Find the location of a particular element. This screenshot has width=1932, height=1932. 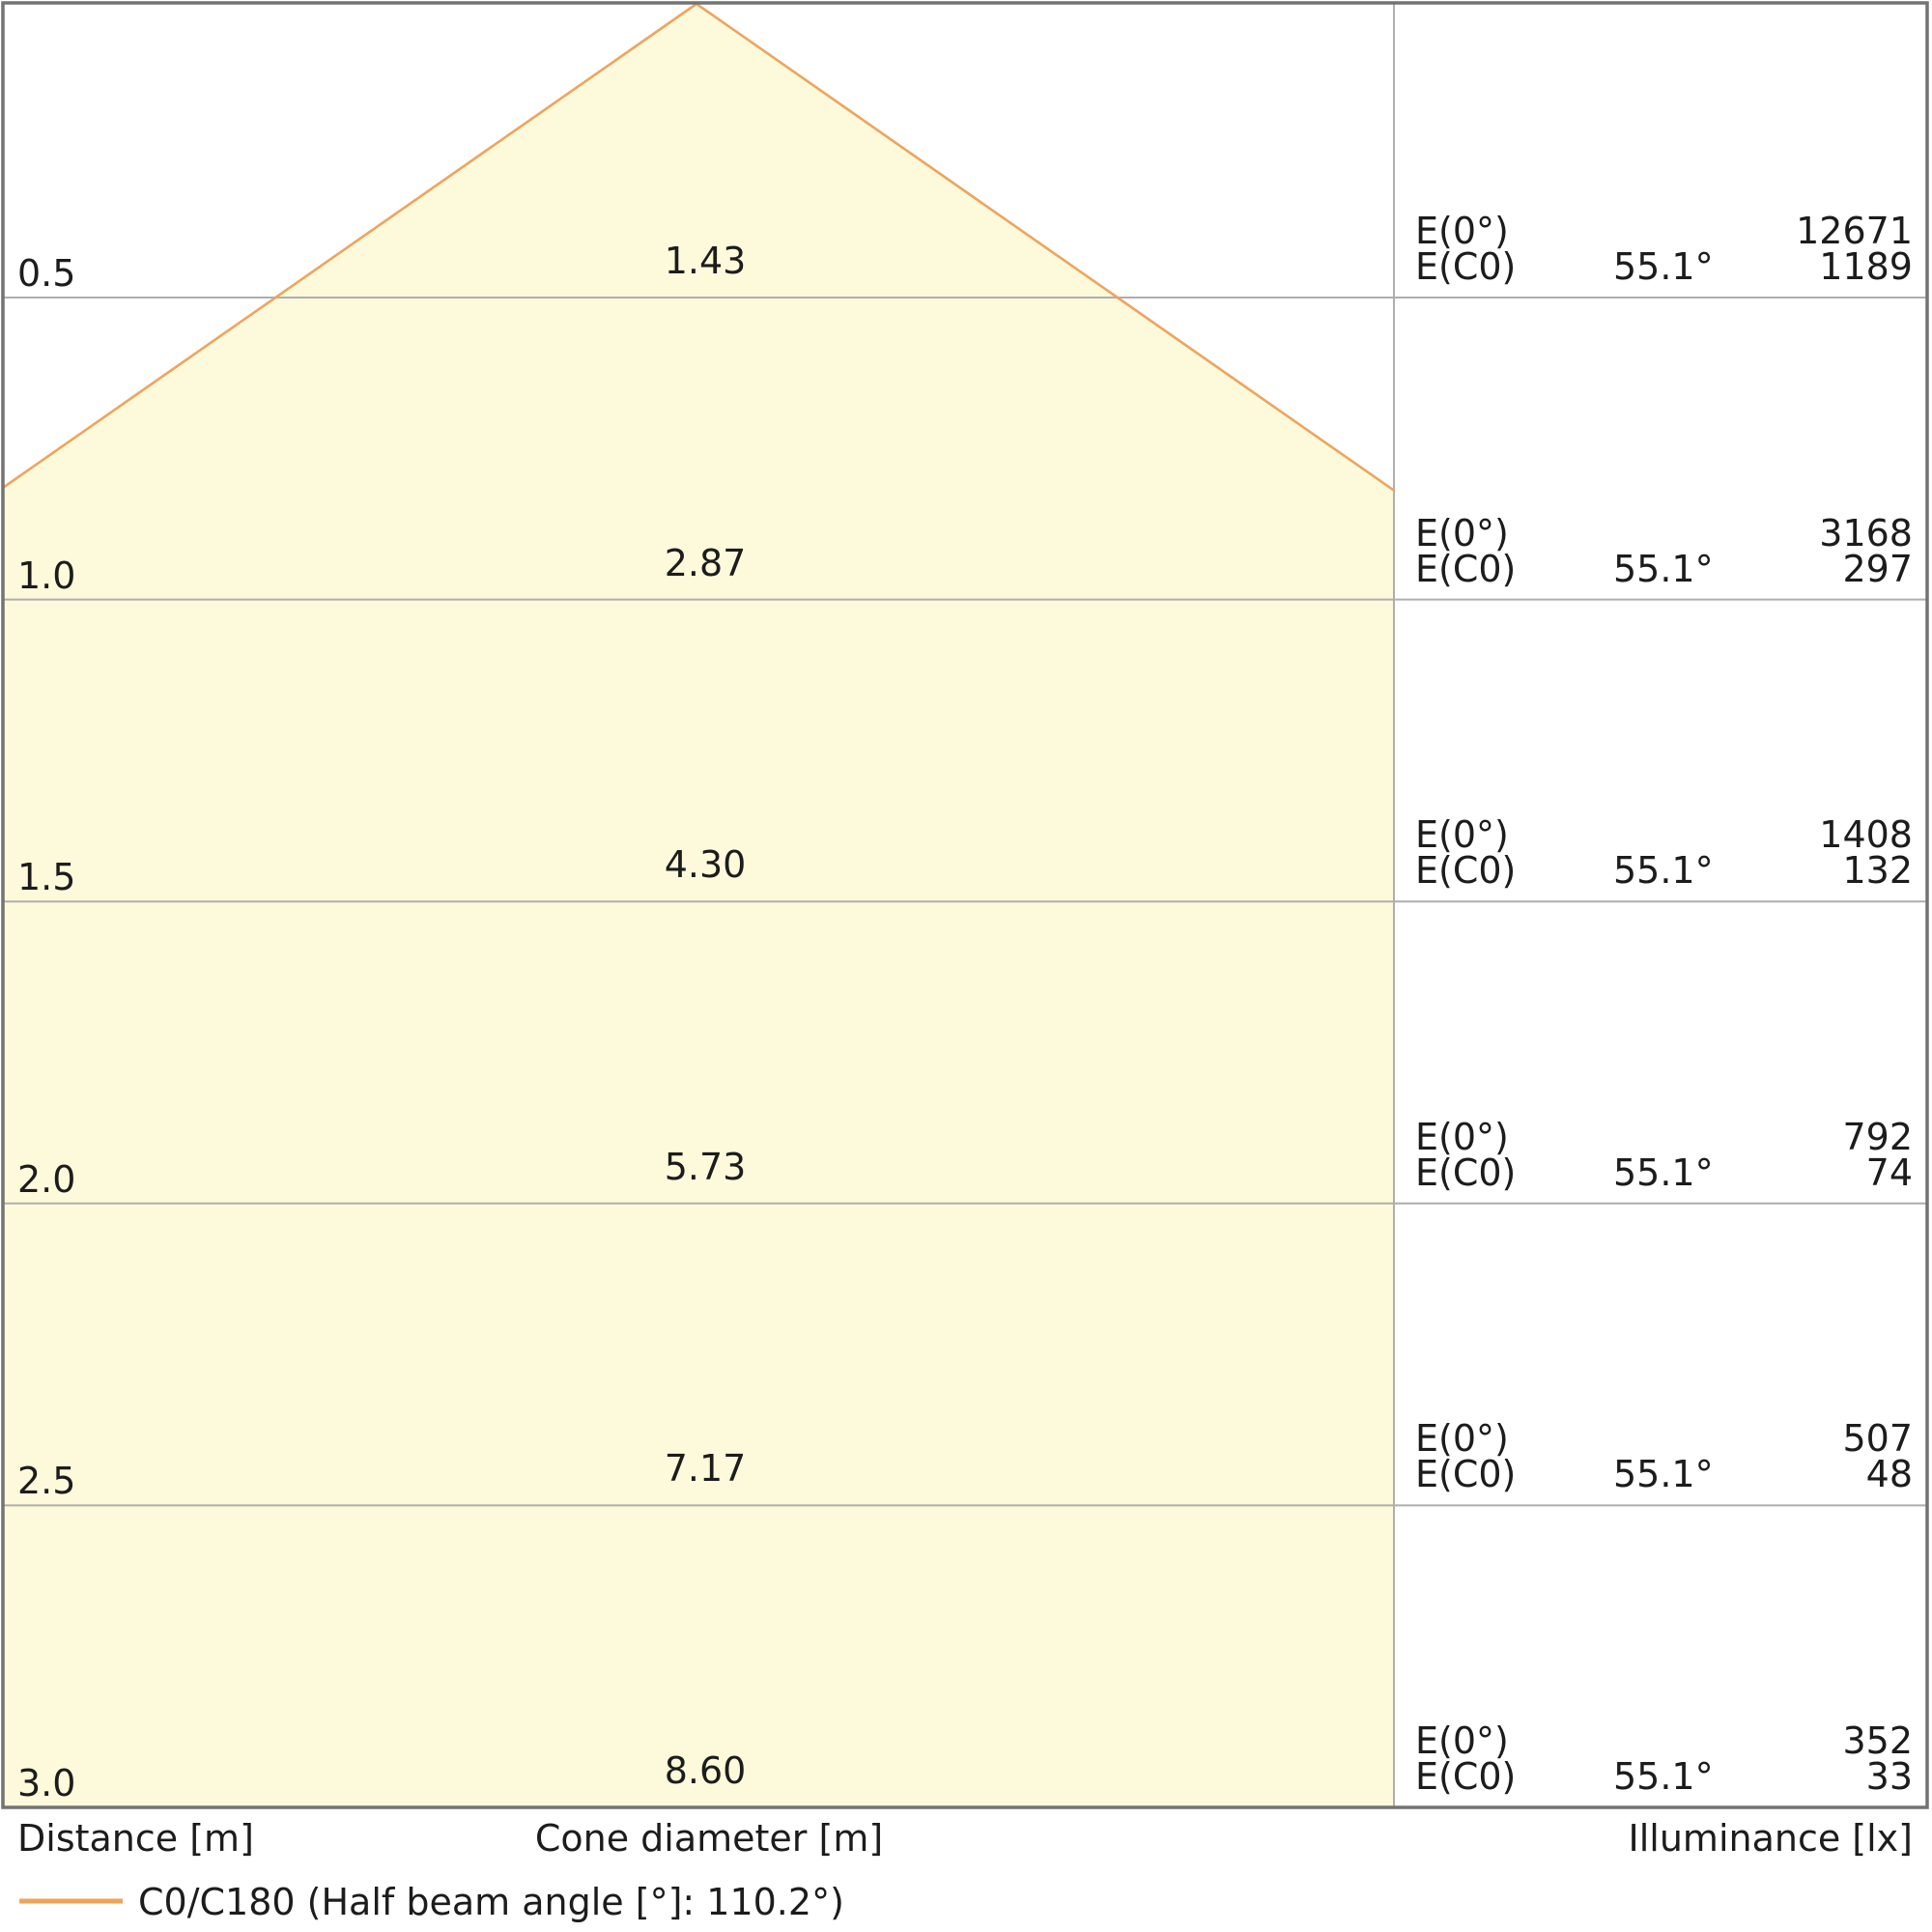

distance-tick-label: 1.0 is located at coordinates (46, 575).